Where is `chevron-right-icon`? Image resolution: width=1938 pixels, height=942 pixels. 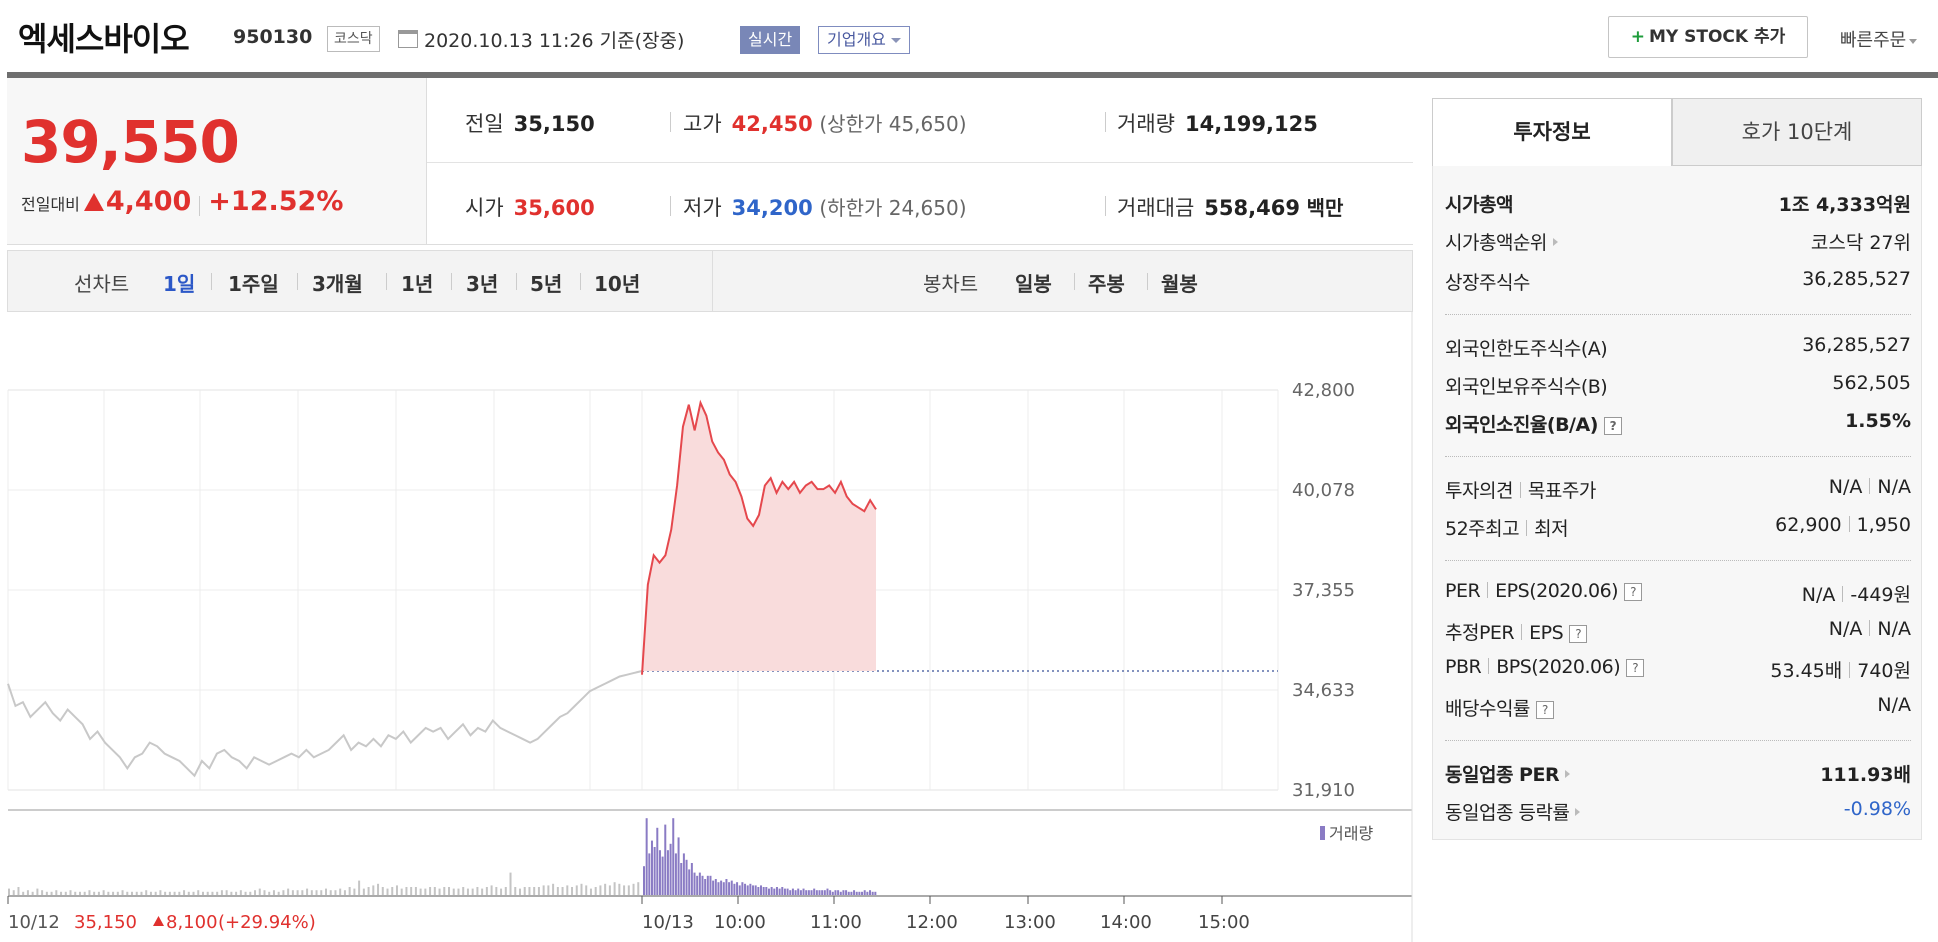
chevron-right-icon is located at coordinates (1568, 774).